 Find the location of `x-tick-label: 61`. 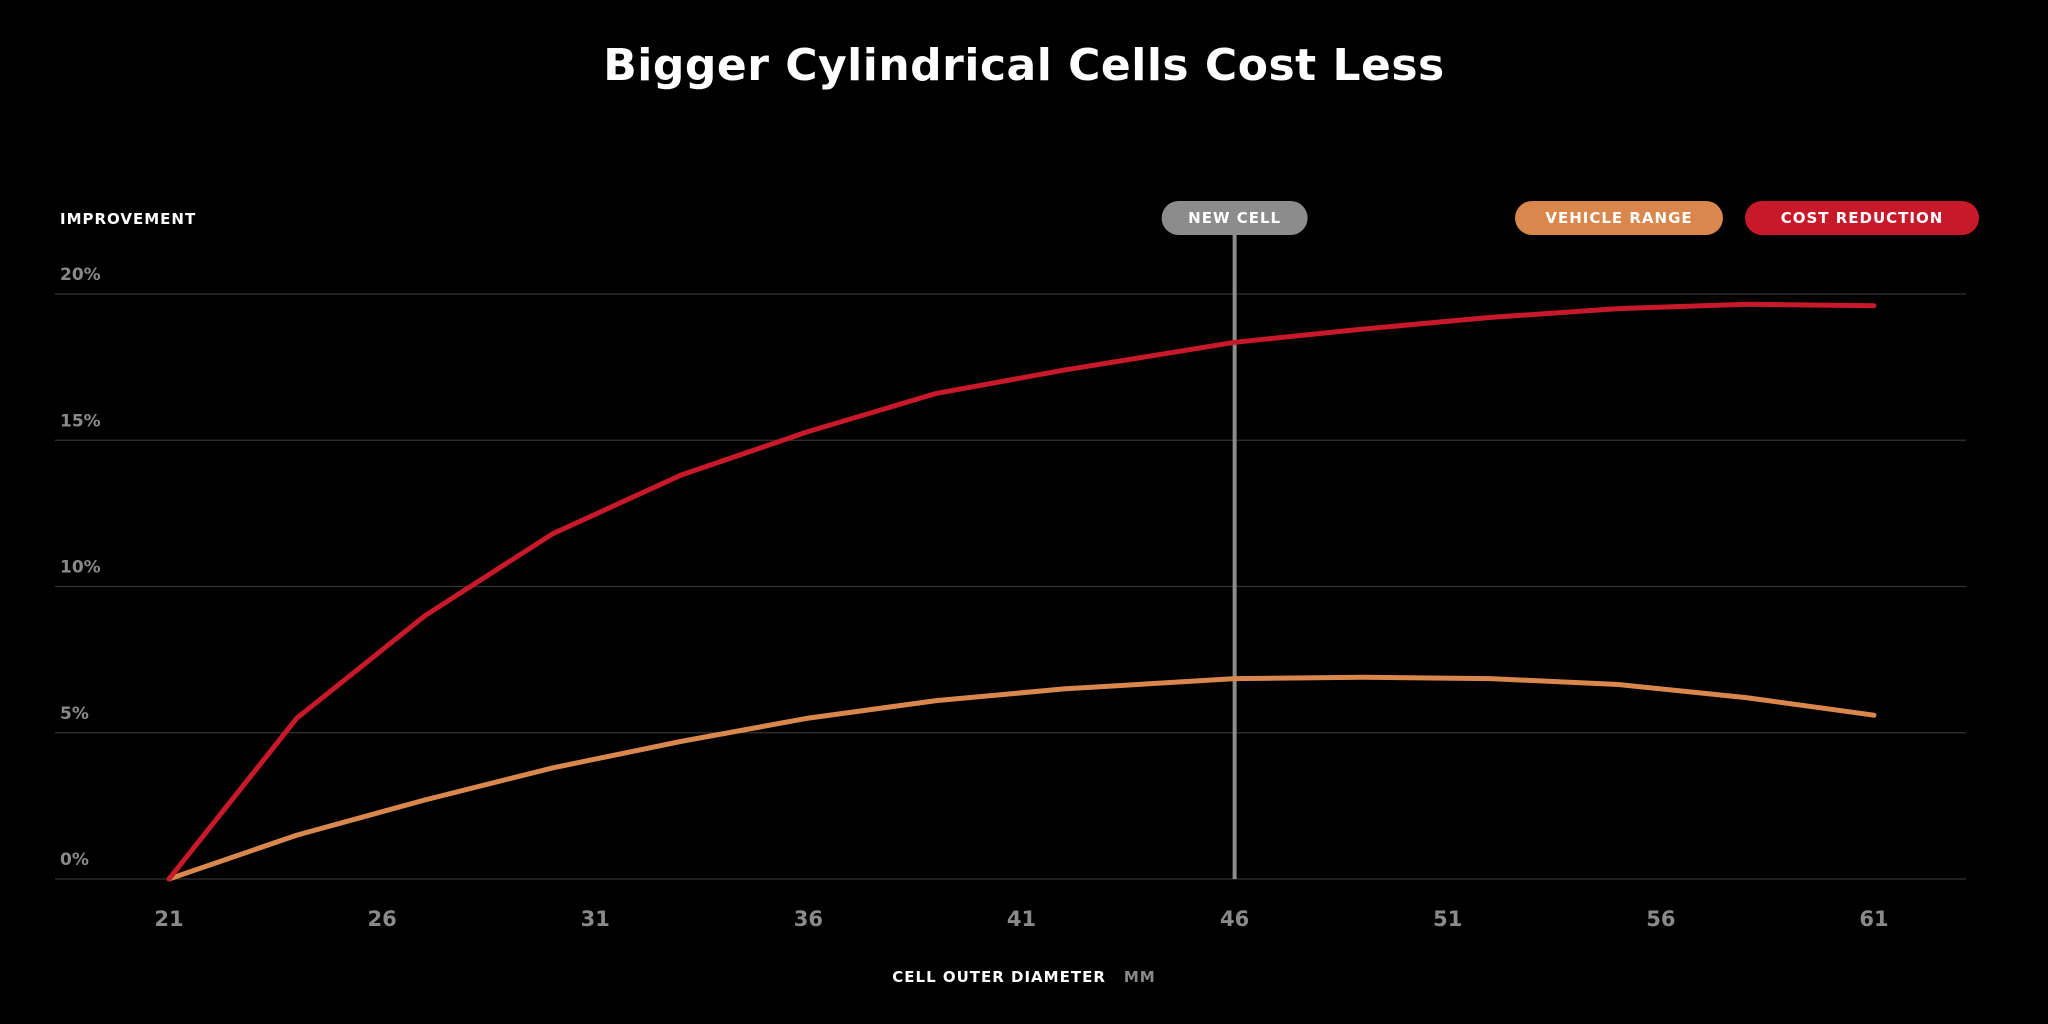

x-tick-label: 61 is located at coordinates (1873, 919).